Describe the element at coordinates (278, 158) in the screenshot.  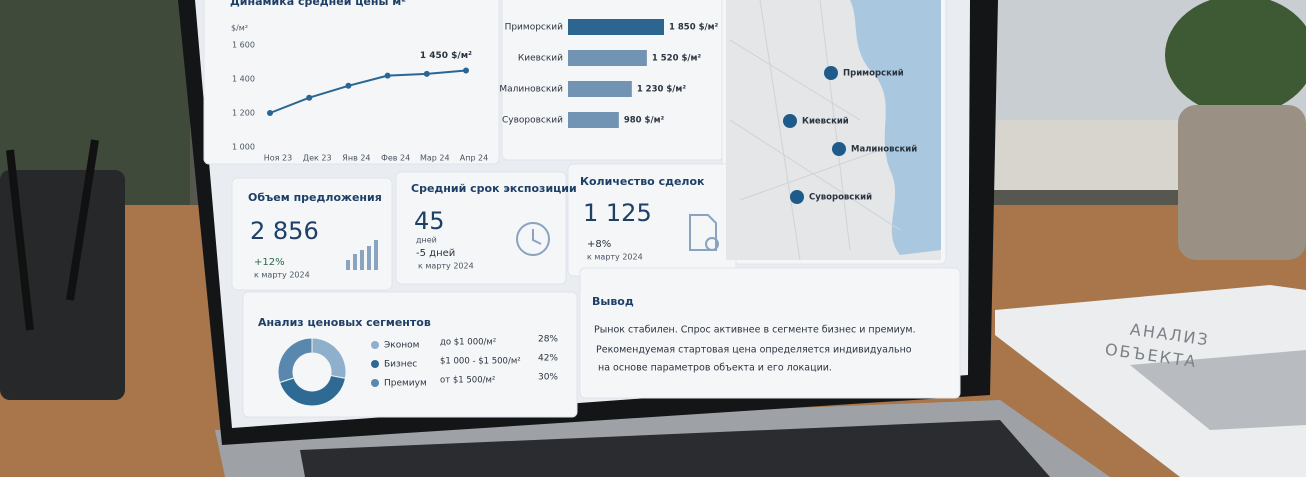
I see `x-tick-label: Ноя 23` at that location.